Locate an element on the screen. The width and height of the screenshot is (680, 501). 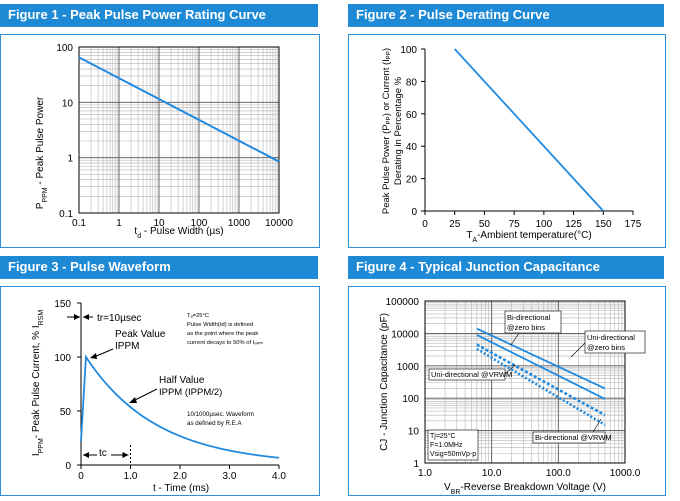
conditions-text: Tₐ=25°C is located at coordinates (198, 316).